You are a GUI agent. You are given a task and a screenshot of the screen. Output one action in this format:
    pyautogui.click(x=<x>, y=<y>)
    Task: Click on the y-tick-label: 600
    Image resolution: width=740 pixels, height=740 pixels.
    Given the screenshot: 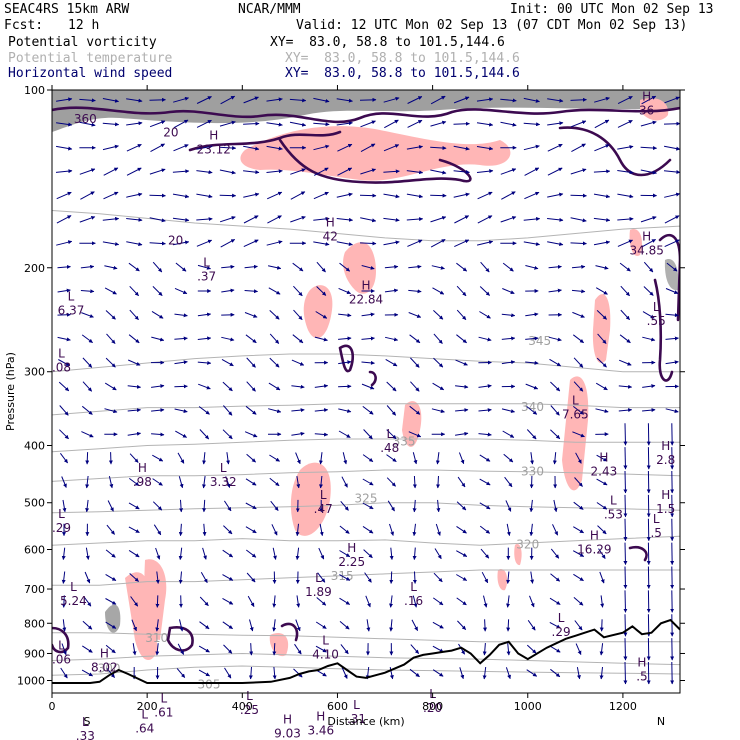 What is the action you would take?
    pyautogui.click(x=34, y=549)
    